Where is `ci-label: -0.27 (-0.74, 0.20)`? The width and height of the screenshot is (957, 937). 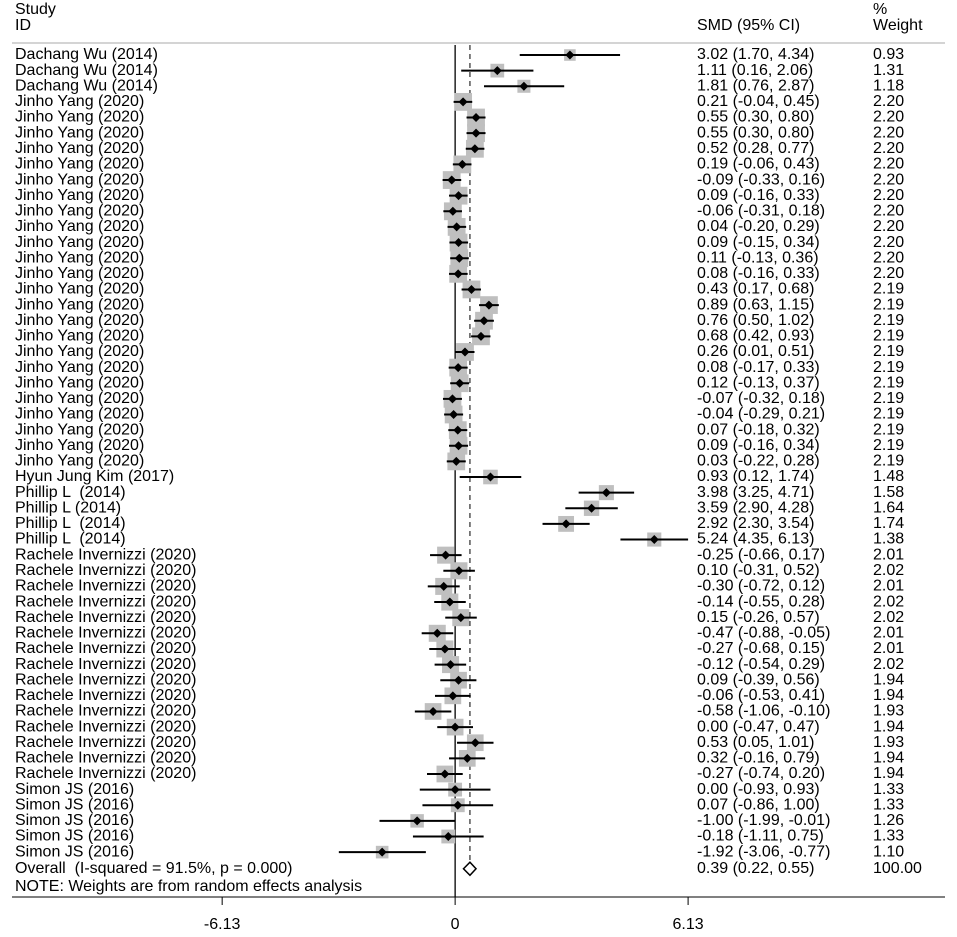
ci-label: -0.27 (-0.74, 0.20) is located at coordinates (761, 773).